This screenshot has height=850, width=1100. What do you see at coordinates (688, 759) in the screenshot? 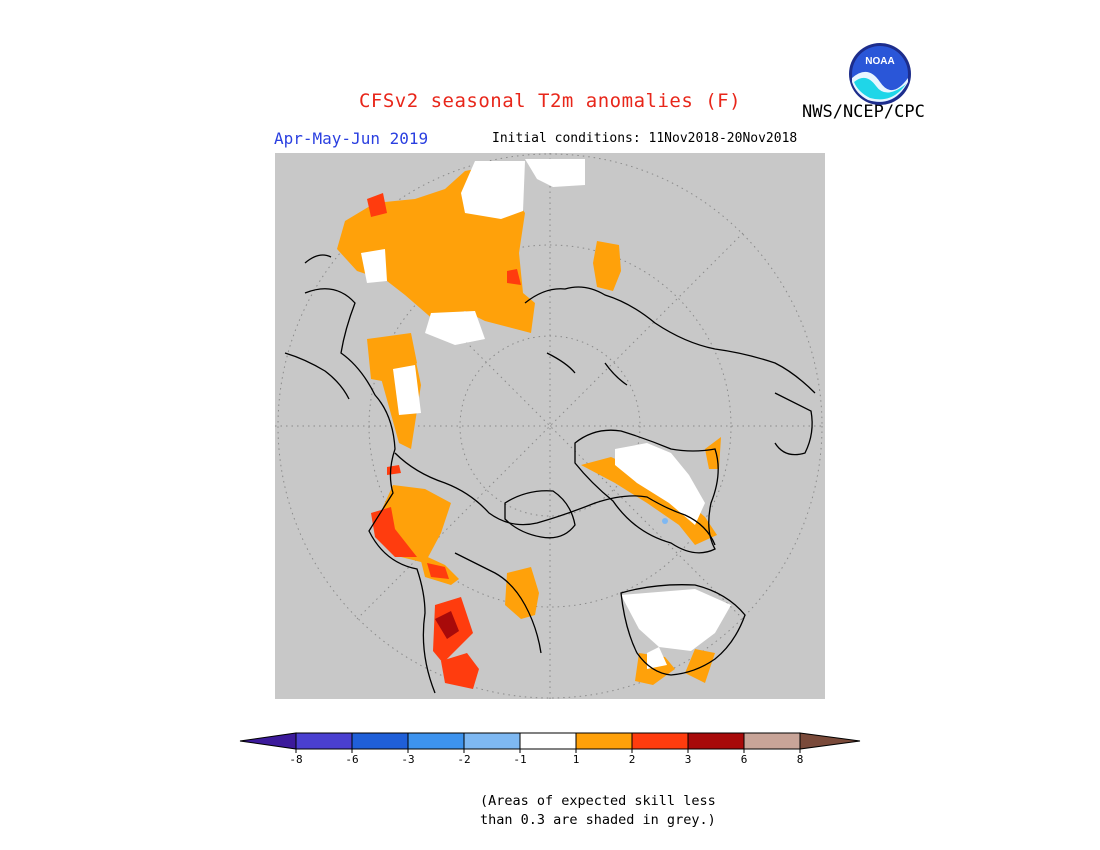
I see `legend-tick-label: 3` at bounding box center [688, 759].